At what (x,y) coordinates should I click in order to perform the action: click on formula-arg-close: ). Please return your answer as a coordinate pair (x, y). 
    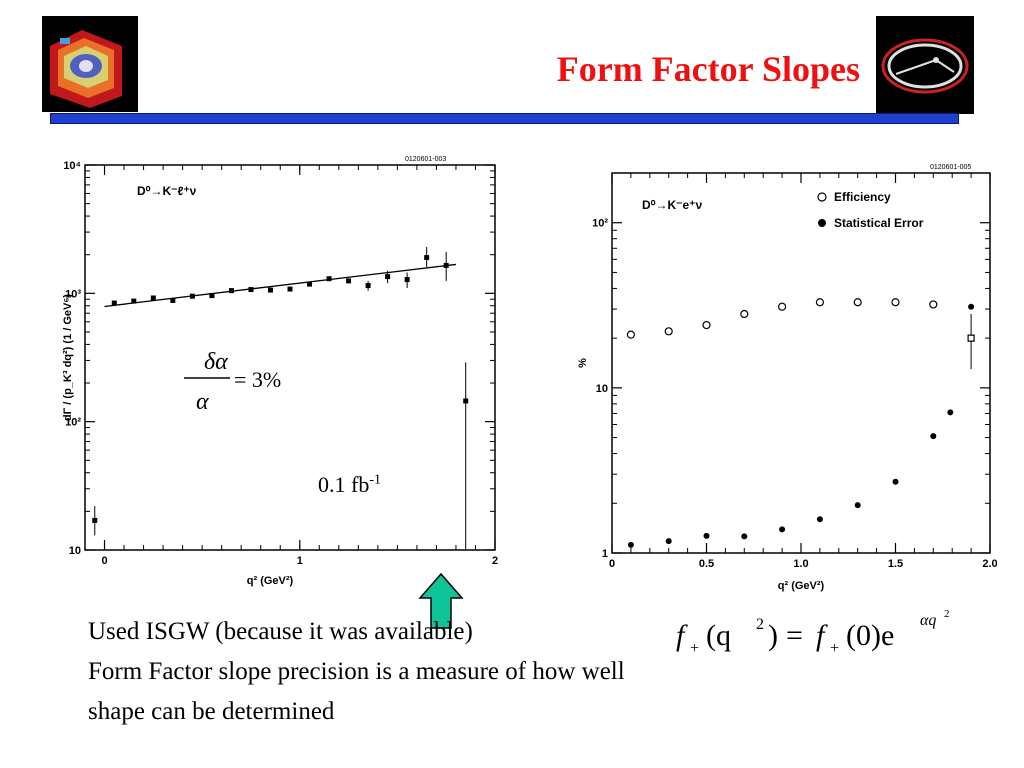
    Looking at the image, I should click on (773, 635).